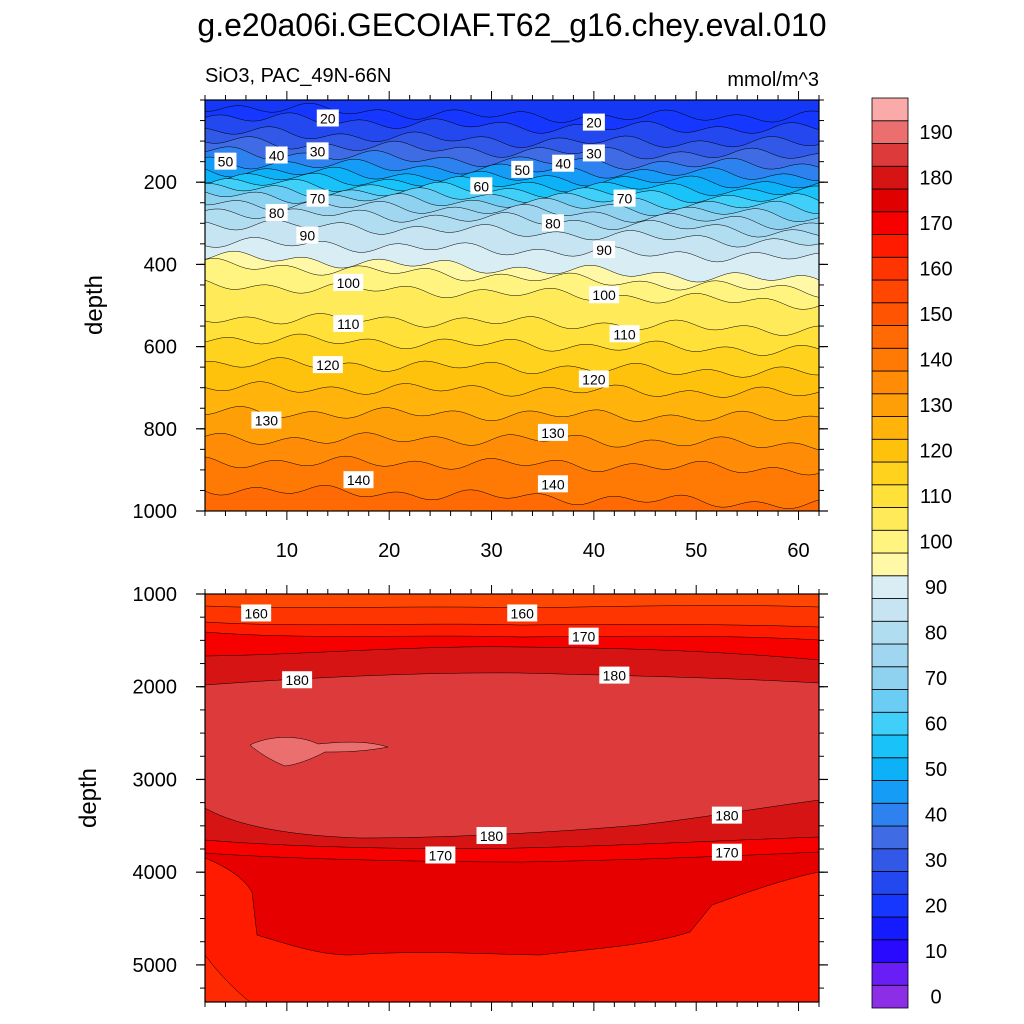 This screenshot has width=1024, height=1024. Describe the element at coordinates (522, 169) in the screenshot. I see `upper-contour-label-7: 50` at that location.